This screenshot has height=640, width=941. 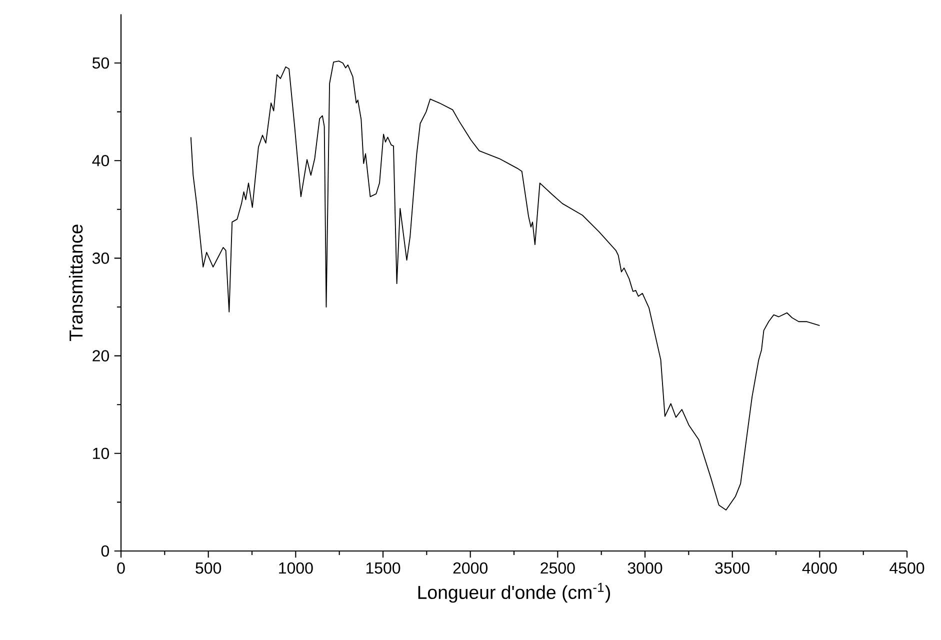 What do you see at coordinates (732, 568) in the screenshot?
I see `x-tick-label: 3500` at bounding box center [732, 568].